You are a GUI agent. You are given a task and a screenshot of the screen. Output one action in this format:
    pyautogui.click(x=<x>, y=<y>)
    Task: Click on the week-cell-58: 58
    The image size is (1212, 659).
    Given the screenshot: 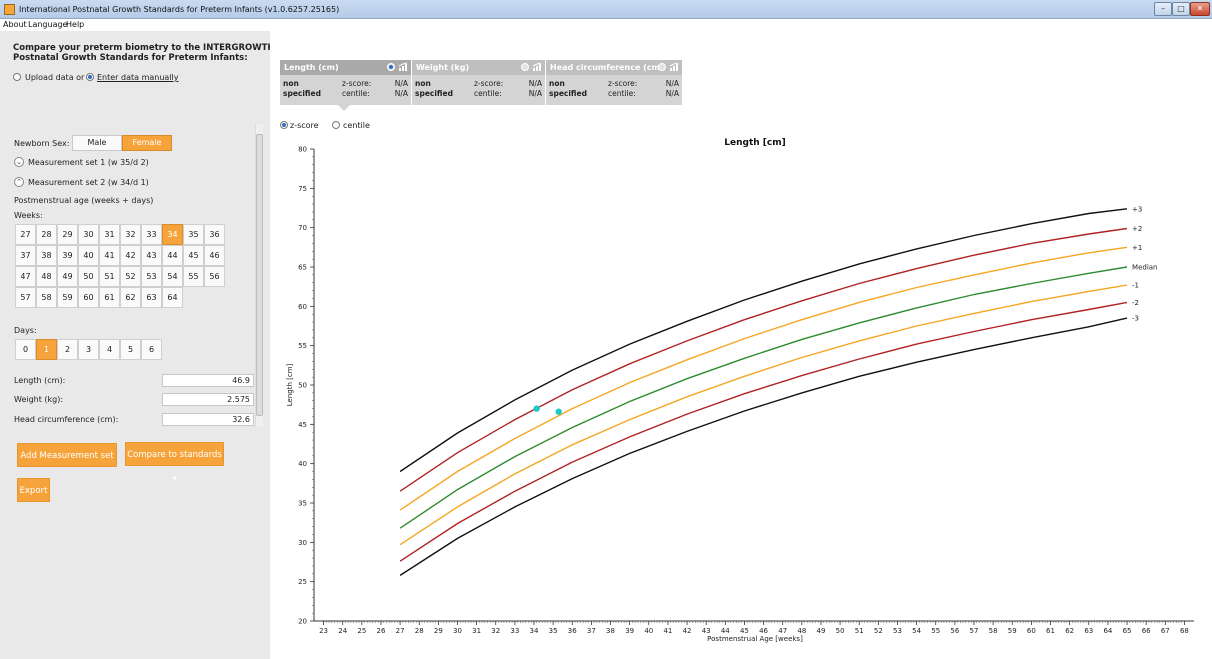 What is the action you would take?
    pyautogui.click(x=46, y=297)
    